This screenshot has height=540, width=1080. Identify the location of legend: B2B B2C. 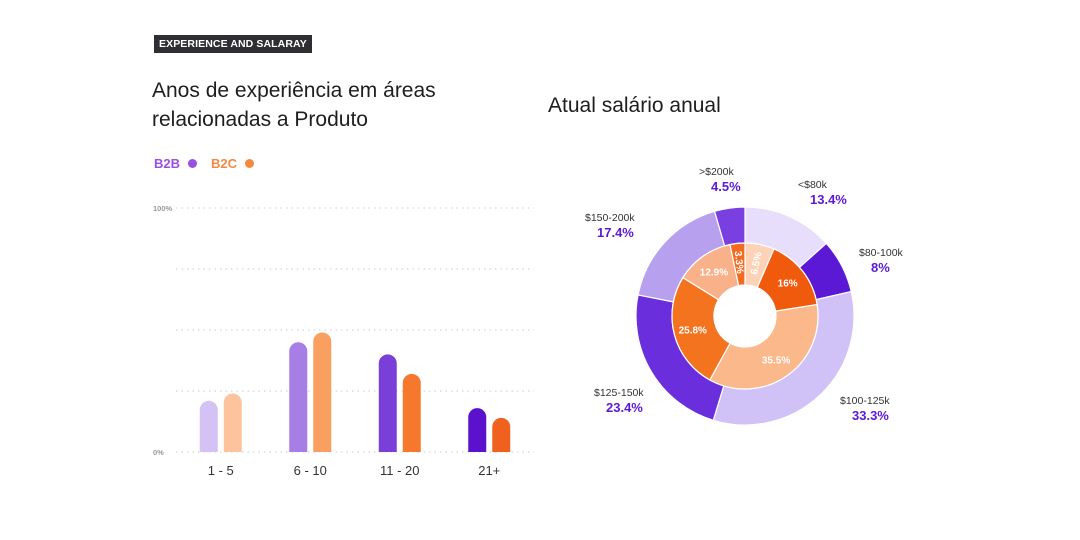
(204, 163).